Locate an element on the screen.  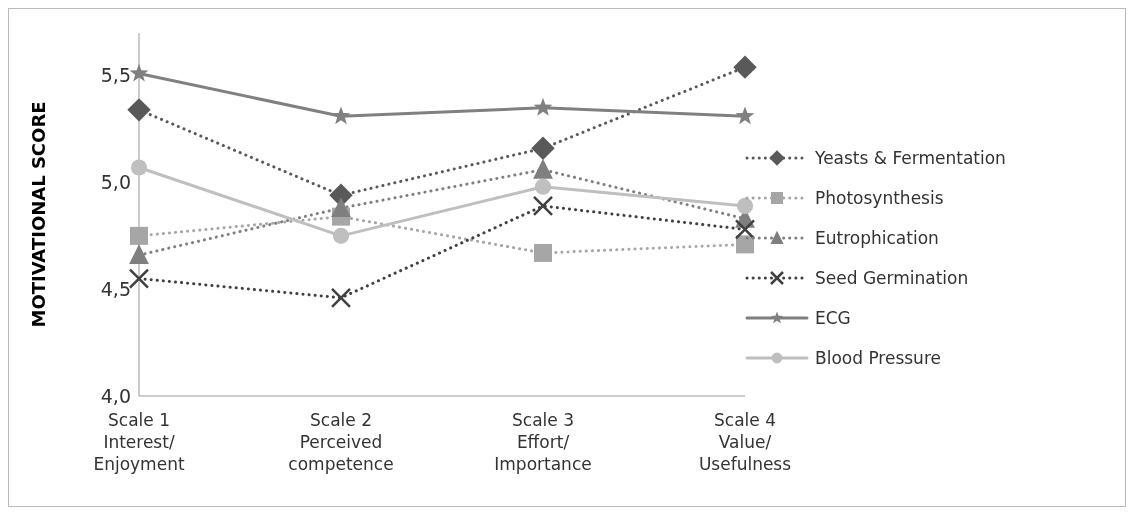
y-axis-title: MOTIVATIONAL SCORE is located at coordinates (39, 214).